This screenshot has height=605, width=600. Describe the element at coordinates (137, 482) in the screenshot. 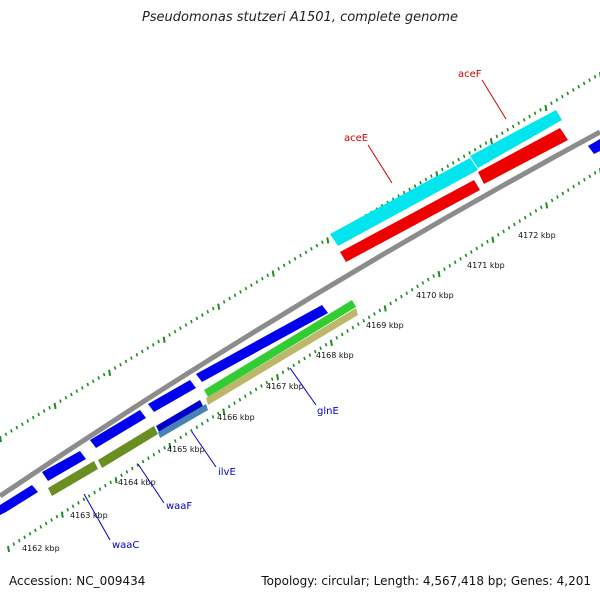

I see `scale-label: 4164 kbp` at that location.